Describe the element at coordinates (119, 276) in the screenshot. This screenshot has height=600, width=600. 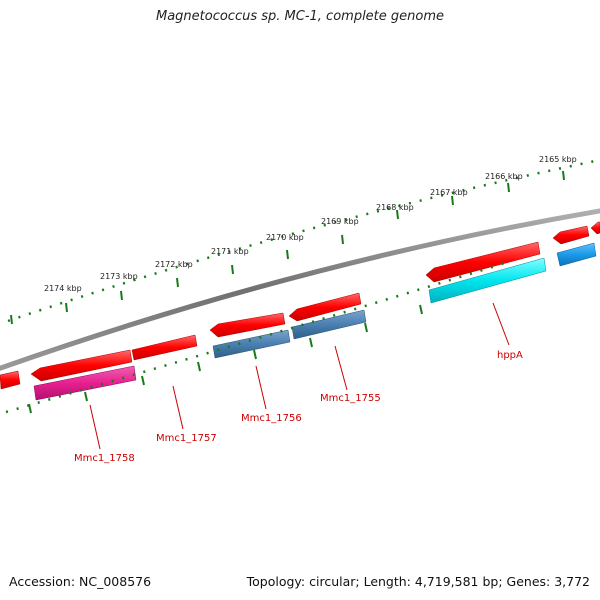
I see `tick-label: 2173 kbp` at that location.